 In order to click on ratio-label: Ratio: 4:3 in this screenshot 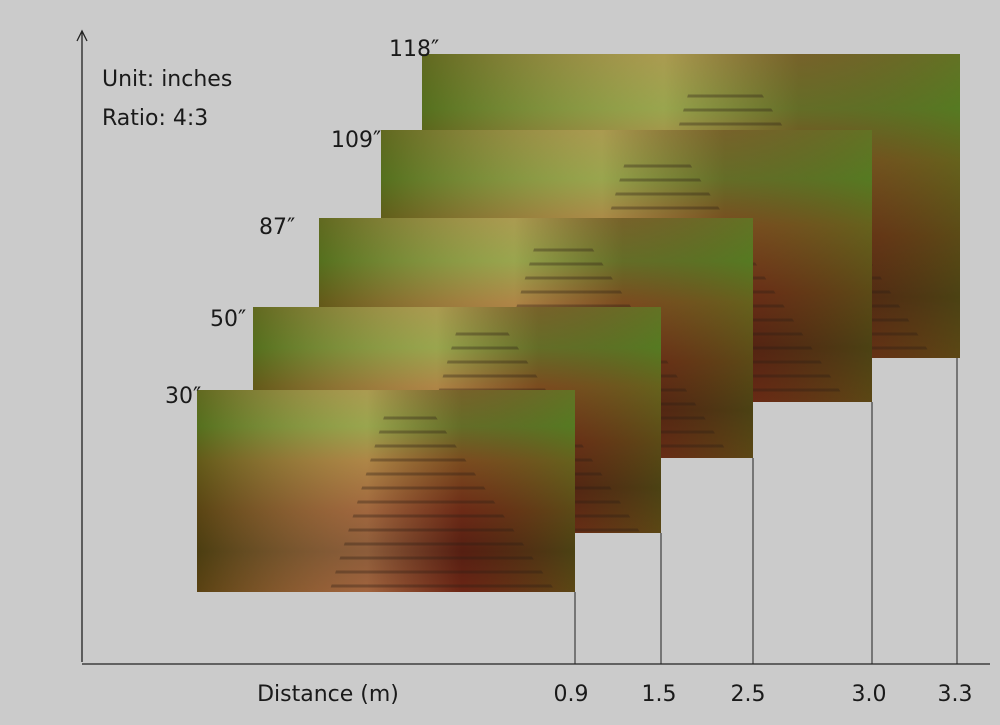, I will do `click(155, 118)`.